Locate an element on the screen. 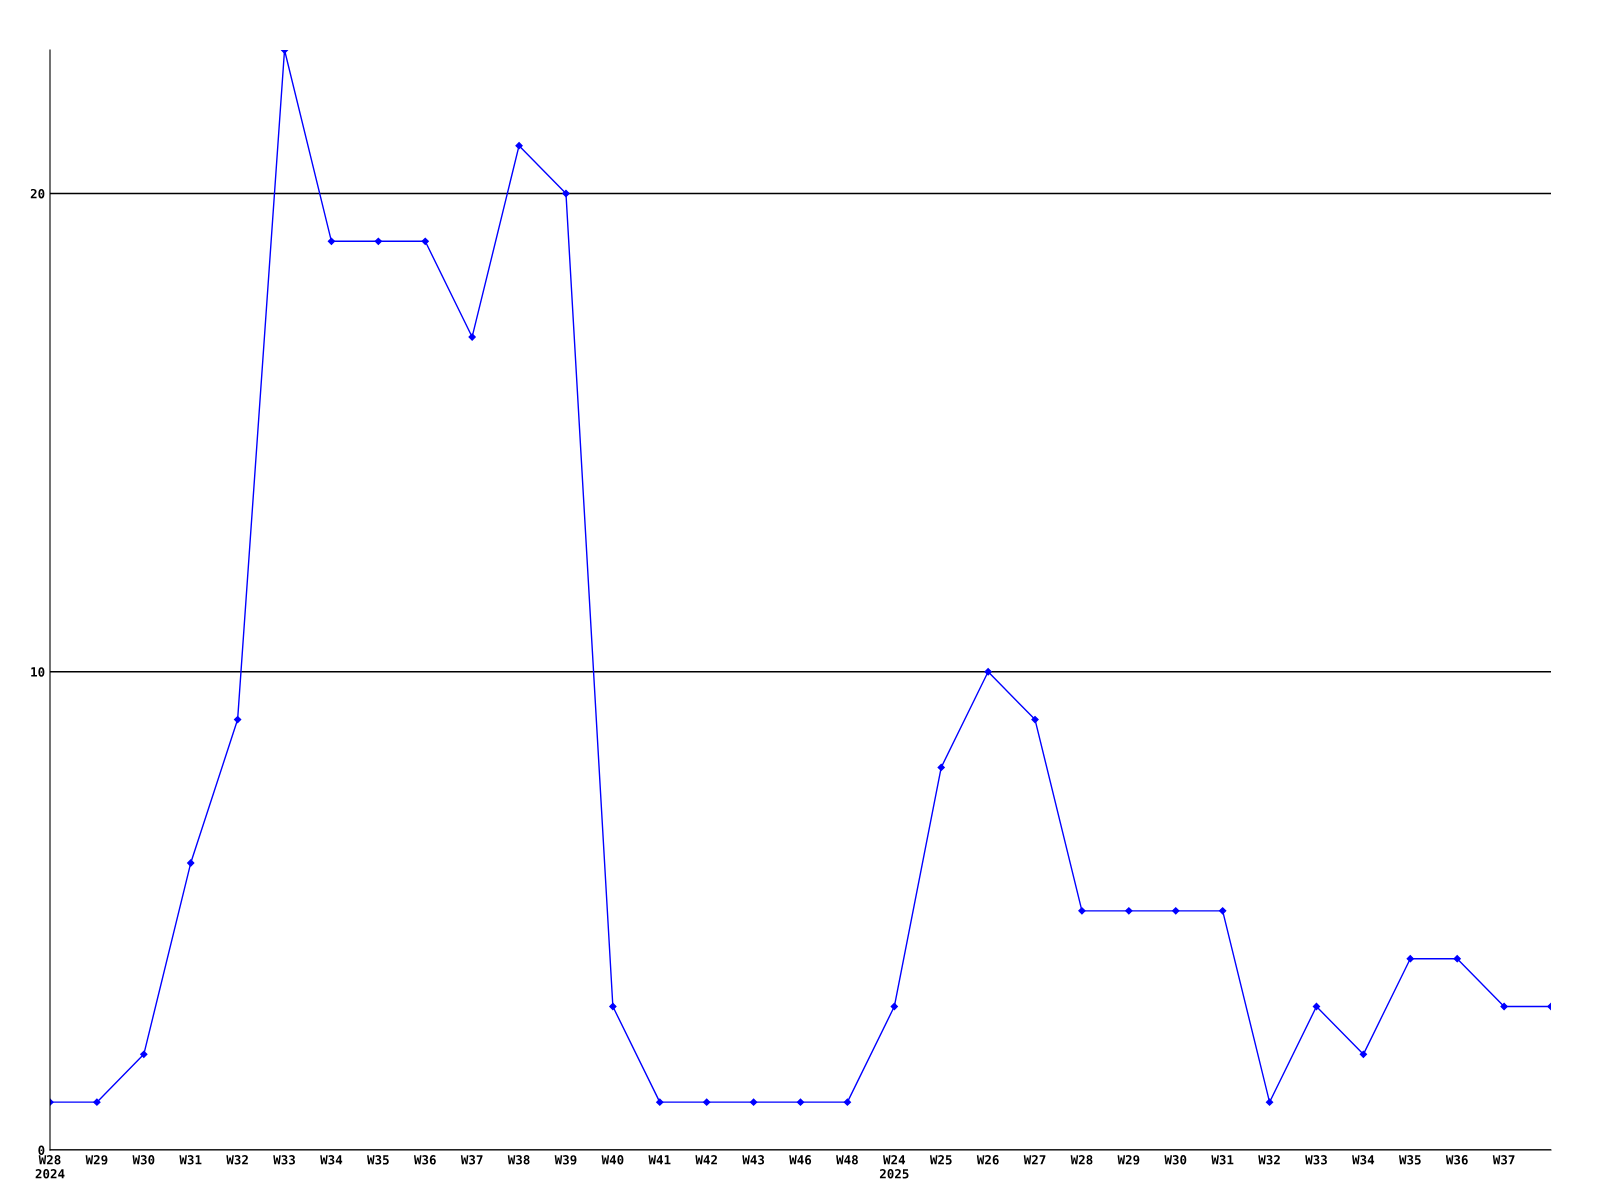  y-tick-label: 20 is located at coordinates (37, 193).